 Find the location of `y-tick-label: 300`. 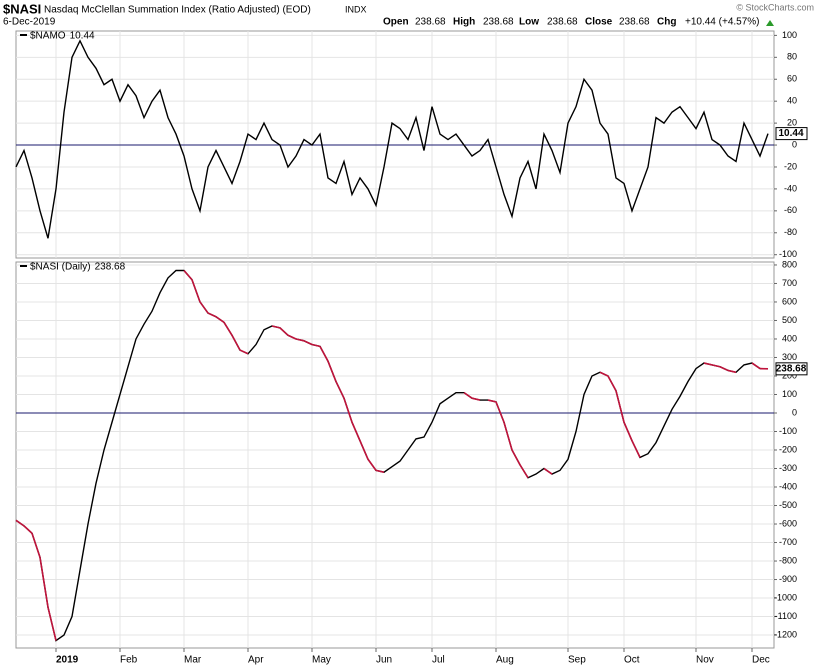

y-tick-label: 300 is located at coordinates (789, 357).